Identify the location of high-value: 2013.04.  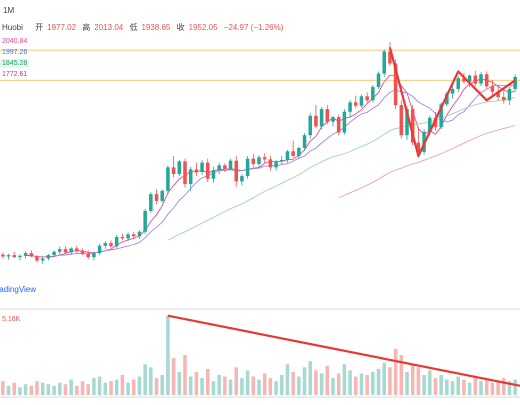
(109, 27).